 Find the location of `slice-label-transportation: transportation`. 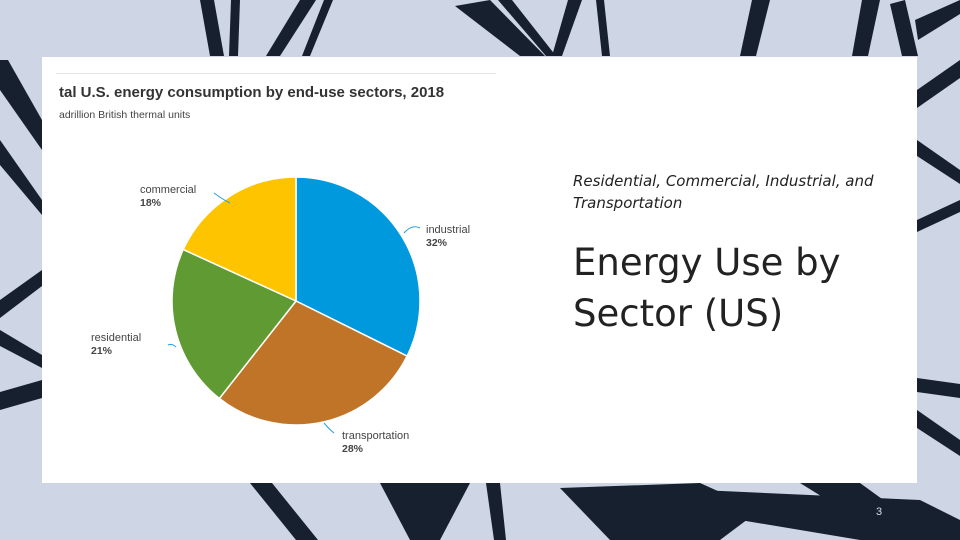

slice-label-transportation: transportation is located at coordinates (375, 436).